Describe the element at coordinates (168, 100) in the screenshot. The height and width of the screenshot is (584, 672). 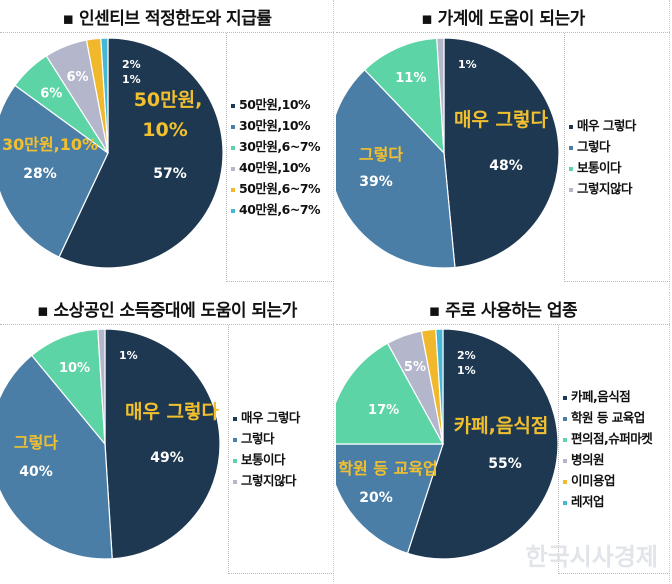
I see `category-annotation: 50만원,` at that location.